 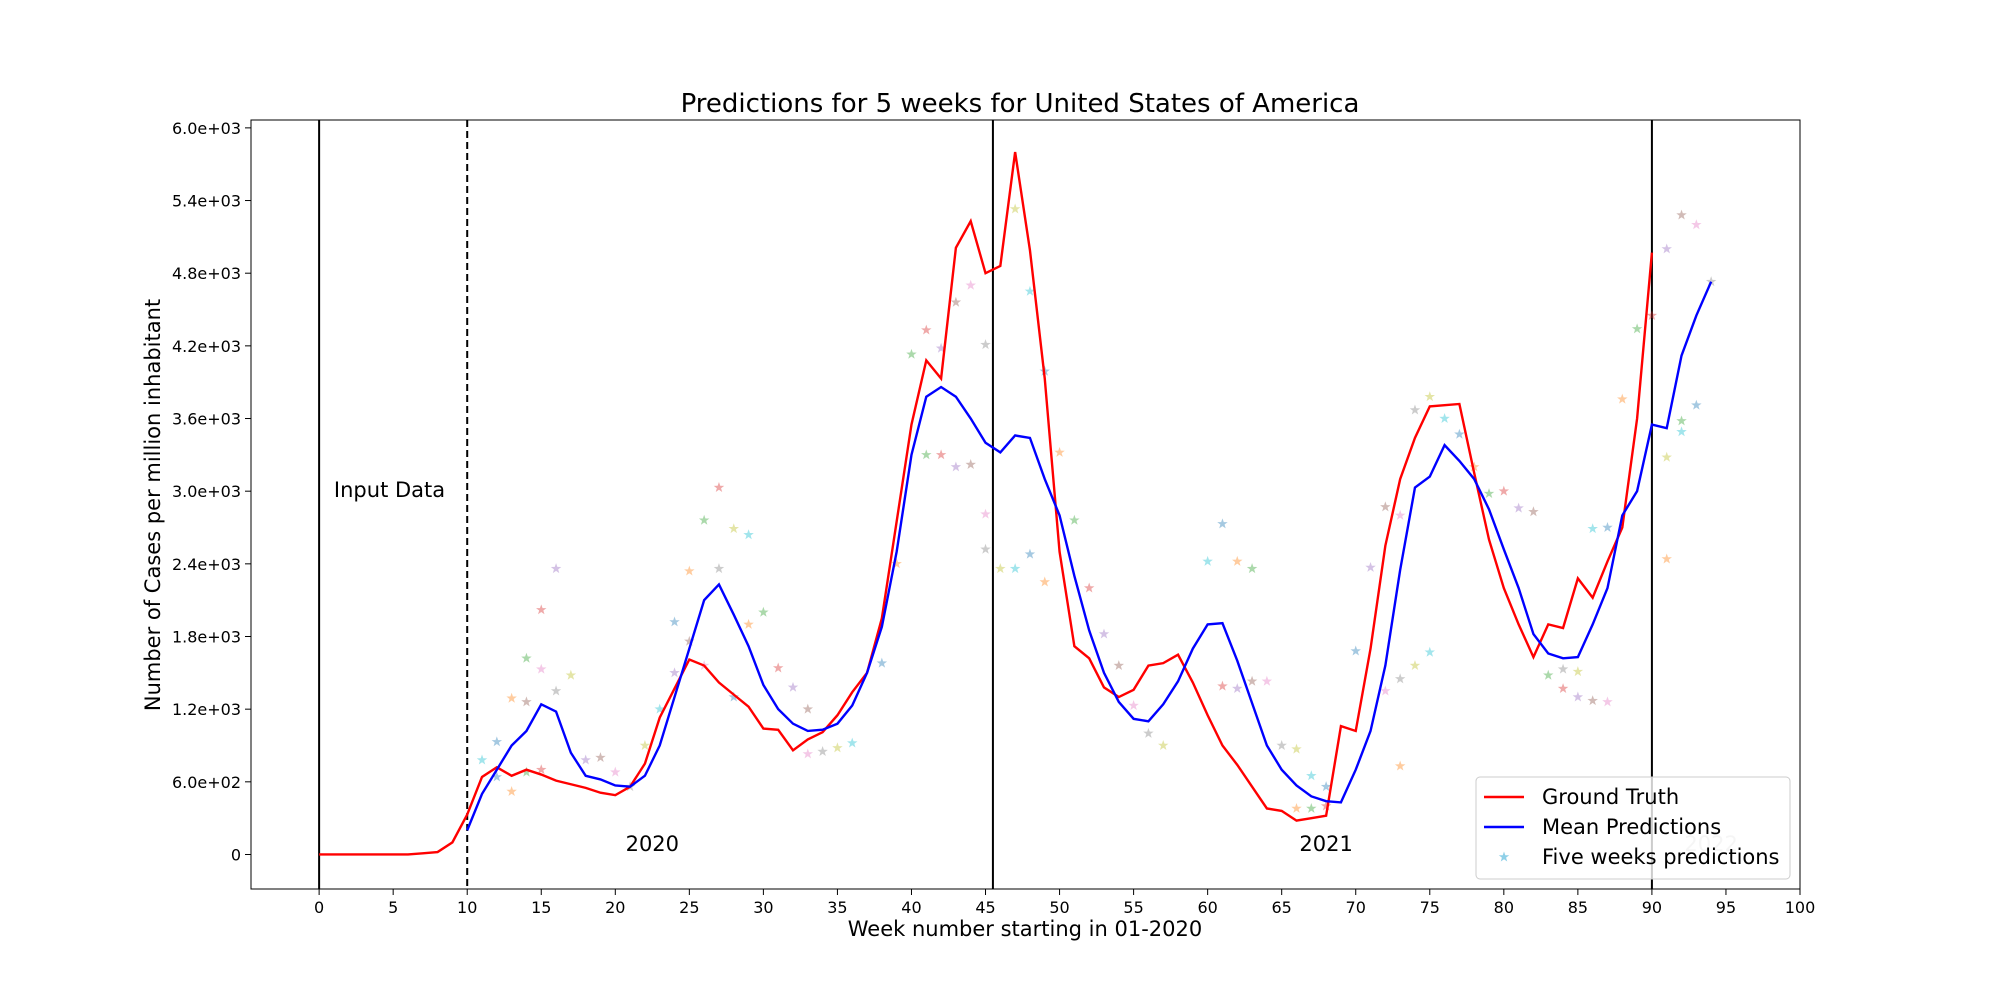 What do you see at coordinates (1661, 857) in the screenshot?
I see `legend-label: Five weeks predictions` at bounding box center [1661, 857].